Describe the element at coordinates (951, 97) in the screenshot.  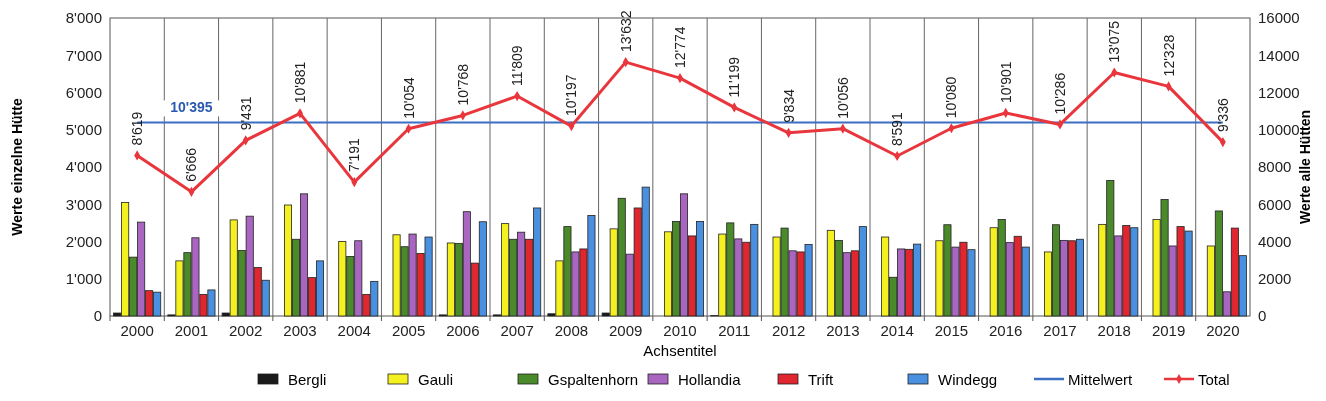
I see `data-label: 10'080` at that location.